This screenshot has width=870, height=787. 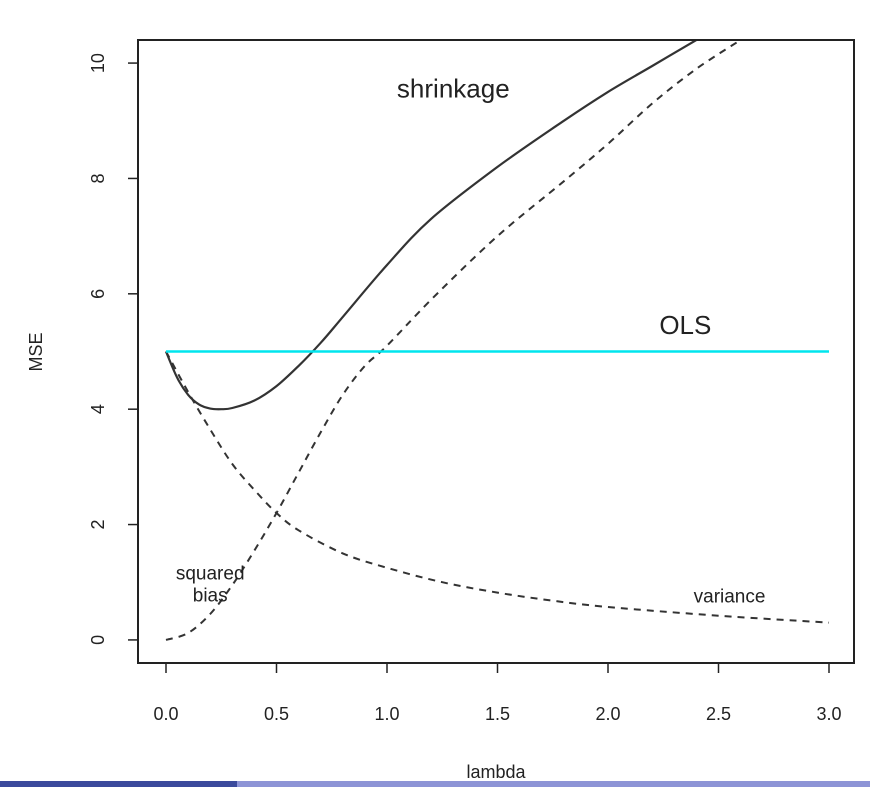 What do you see at coordinates (98, 63) in the screenshot?
I see `y-tick-label: 10` at bounding box center [98, 63].